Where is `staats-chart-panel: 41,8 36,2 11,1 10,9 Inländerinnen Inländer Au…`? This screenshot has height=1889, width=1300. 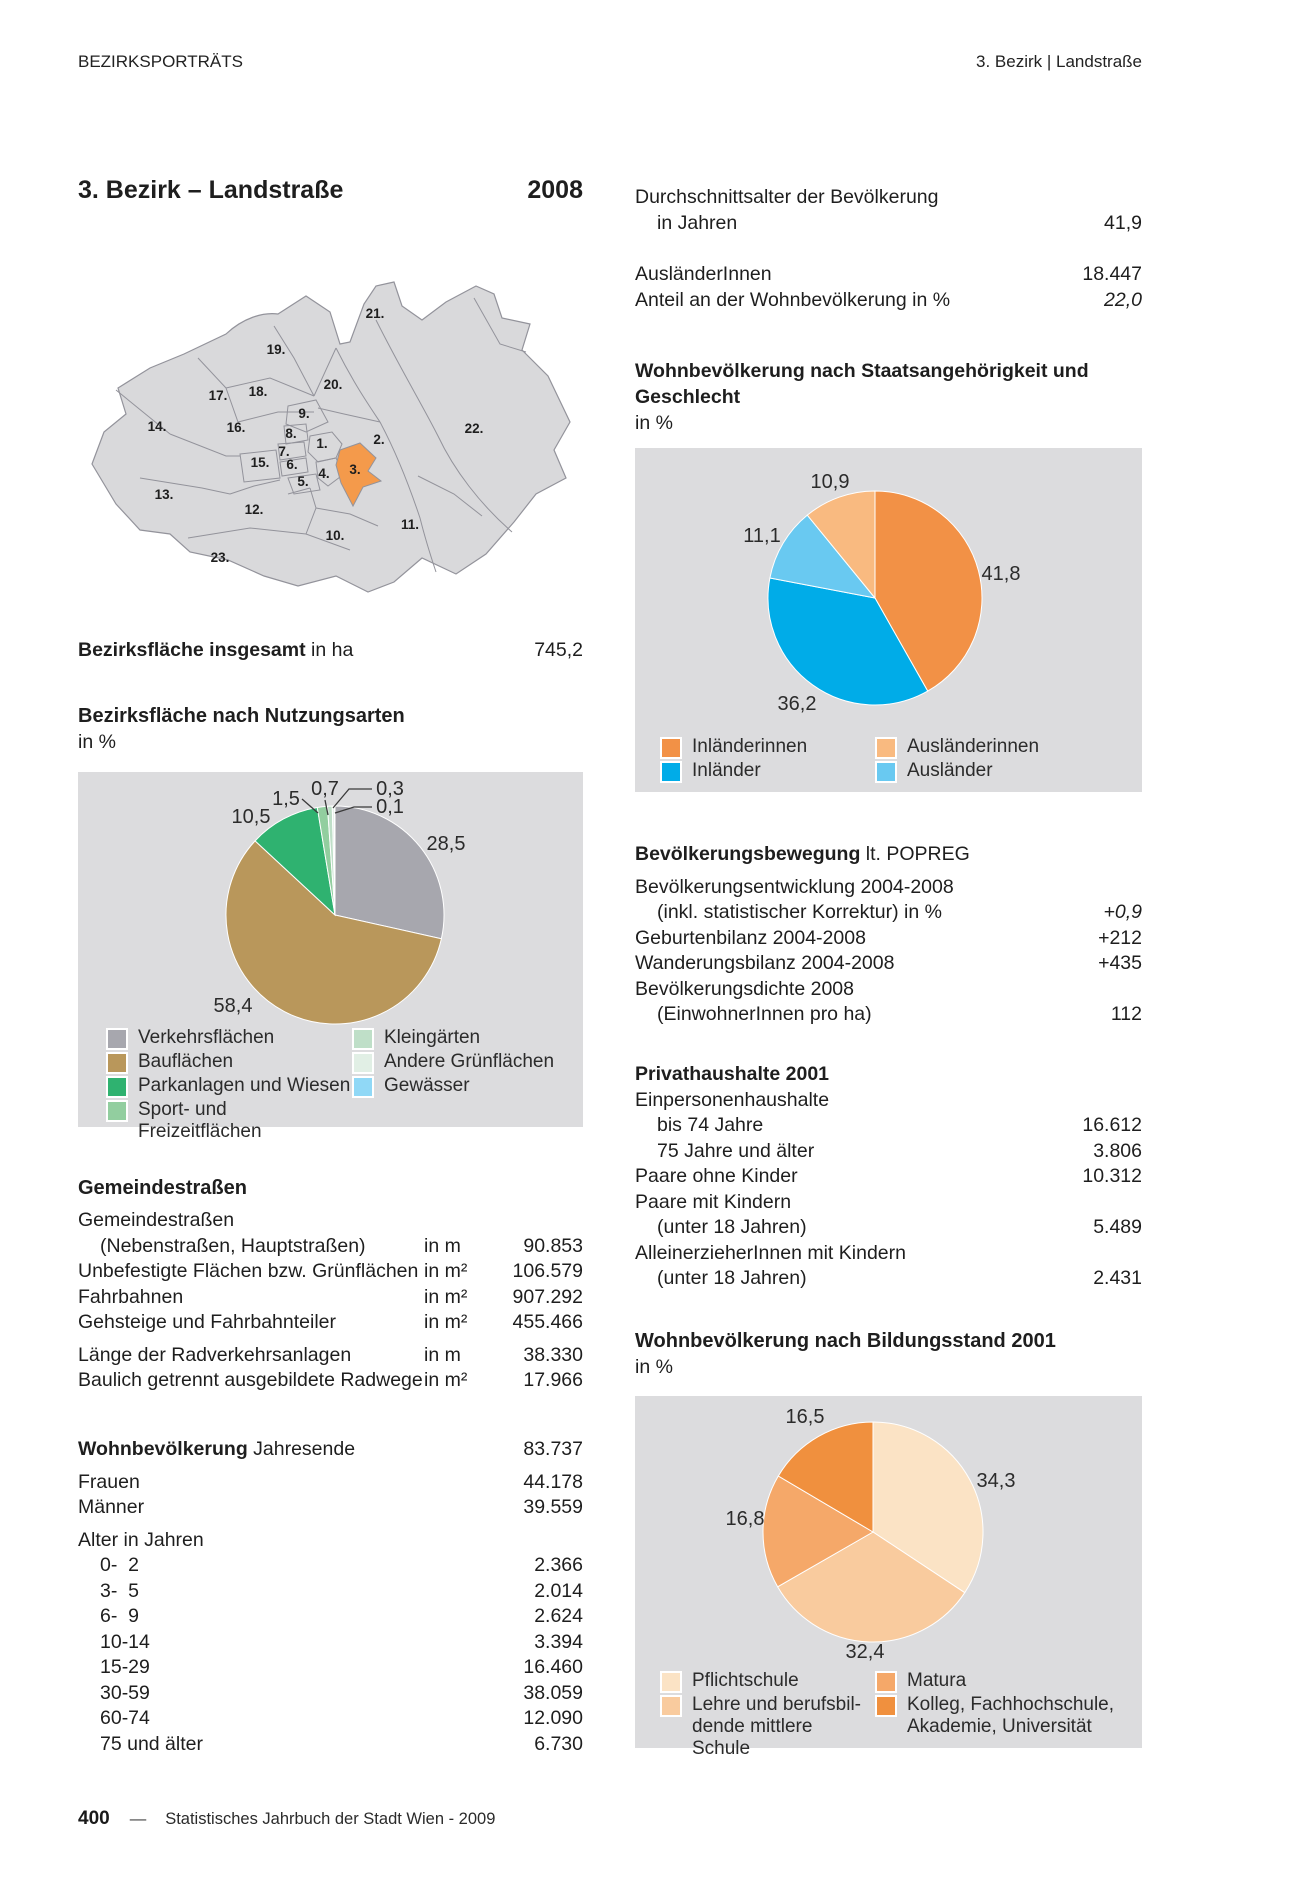 staats-chart-panel: 41,8 36,2 11,1 10,9 Inländerinnen Inländer Au… is located at coordinates (888, 620).